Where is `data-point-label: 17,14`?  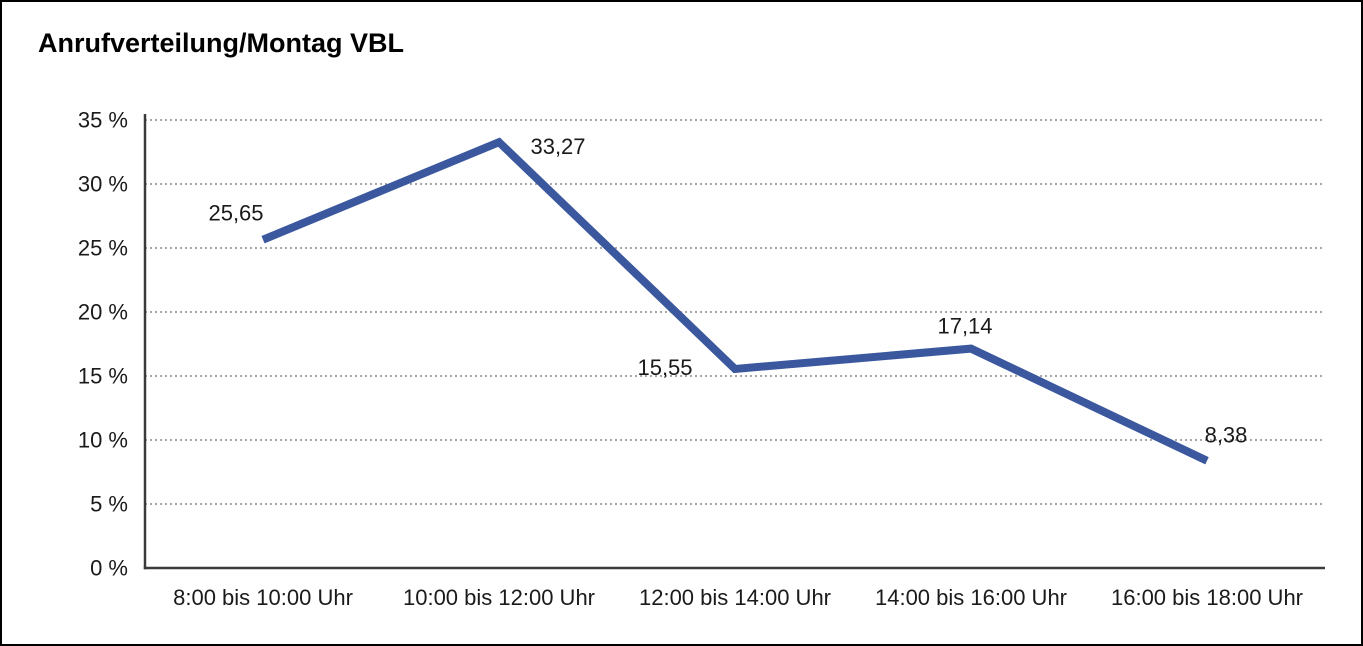 data-point-label: 17,14 is located at coordinates (964, 326).